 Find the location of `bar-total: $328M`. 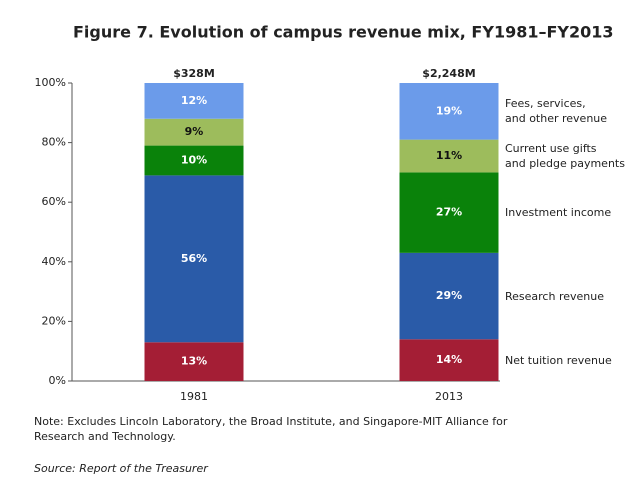

bar-total: $328M is located at coordinates (194, 73).